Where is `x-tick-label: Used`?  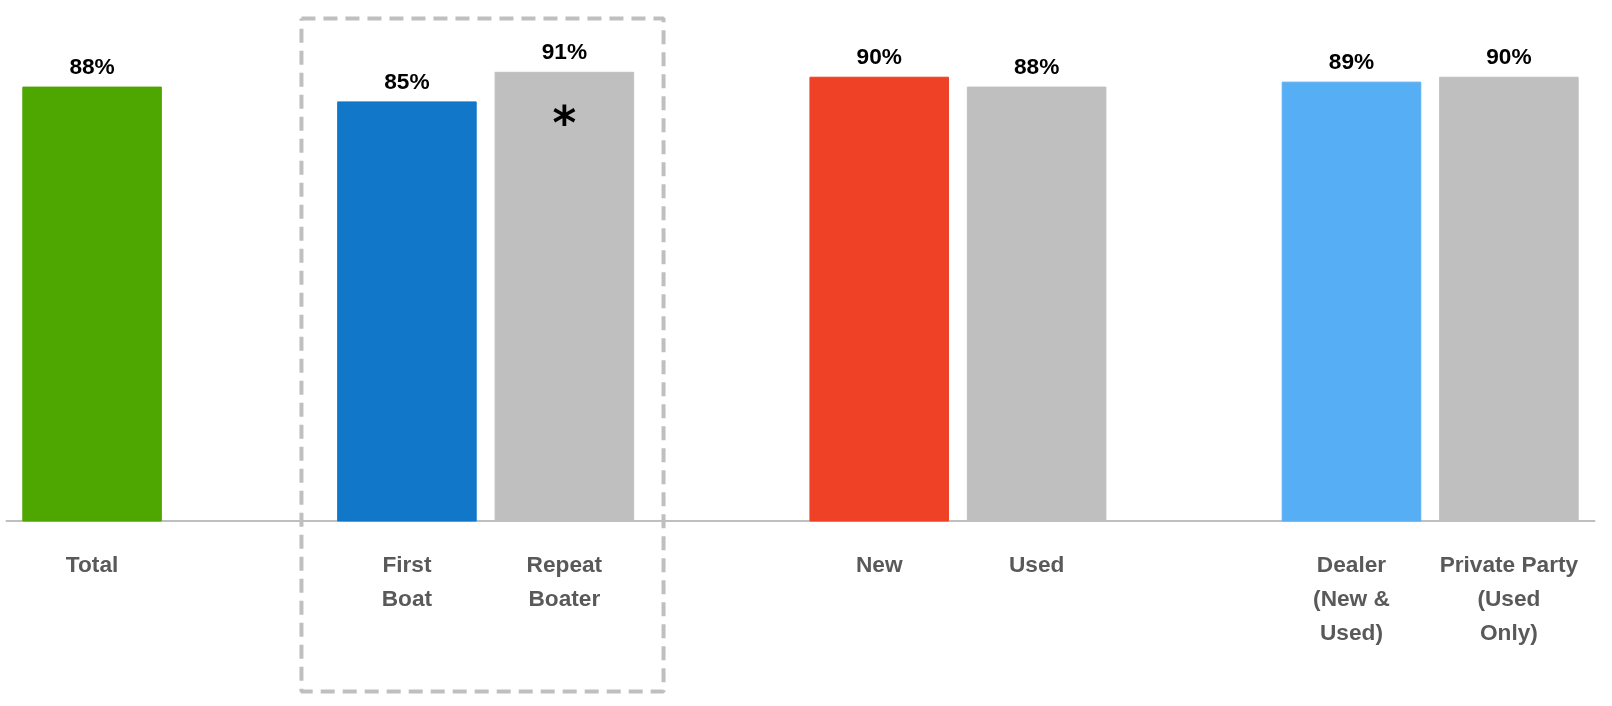
x-tick-label: Used is located at coordinates (1036, 564).